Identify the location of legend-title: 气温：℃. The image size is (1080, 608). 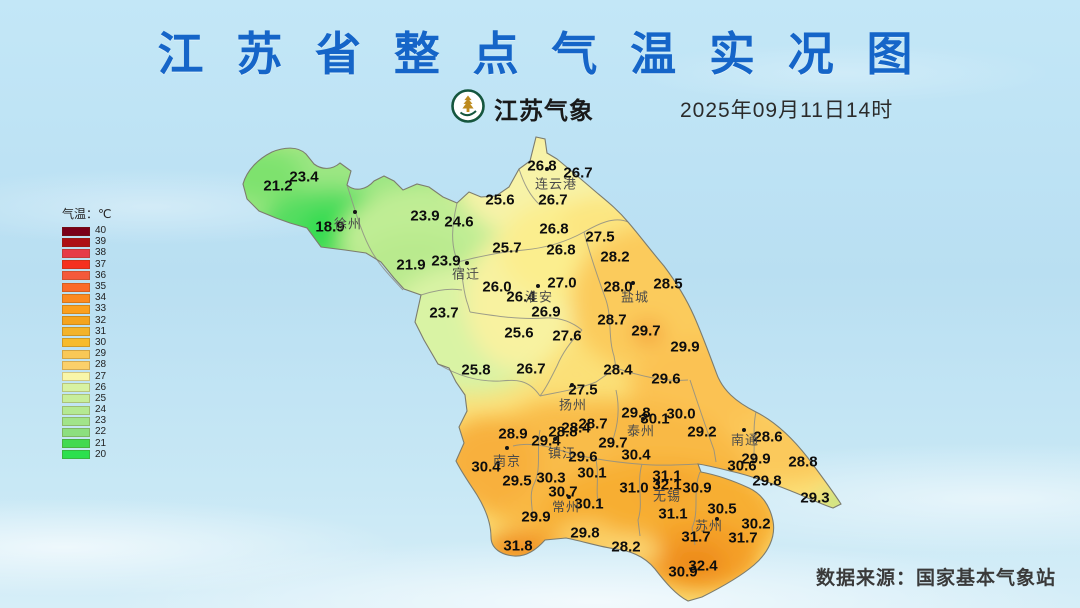
(87, 214).